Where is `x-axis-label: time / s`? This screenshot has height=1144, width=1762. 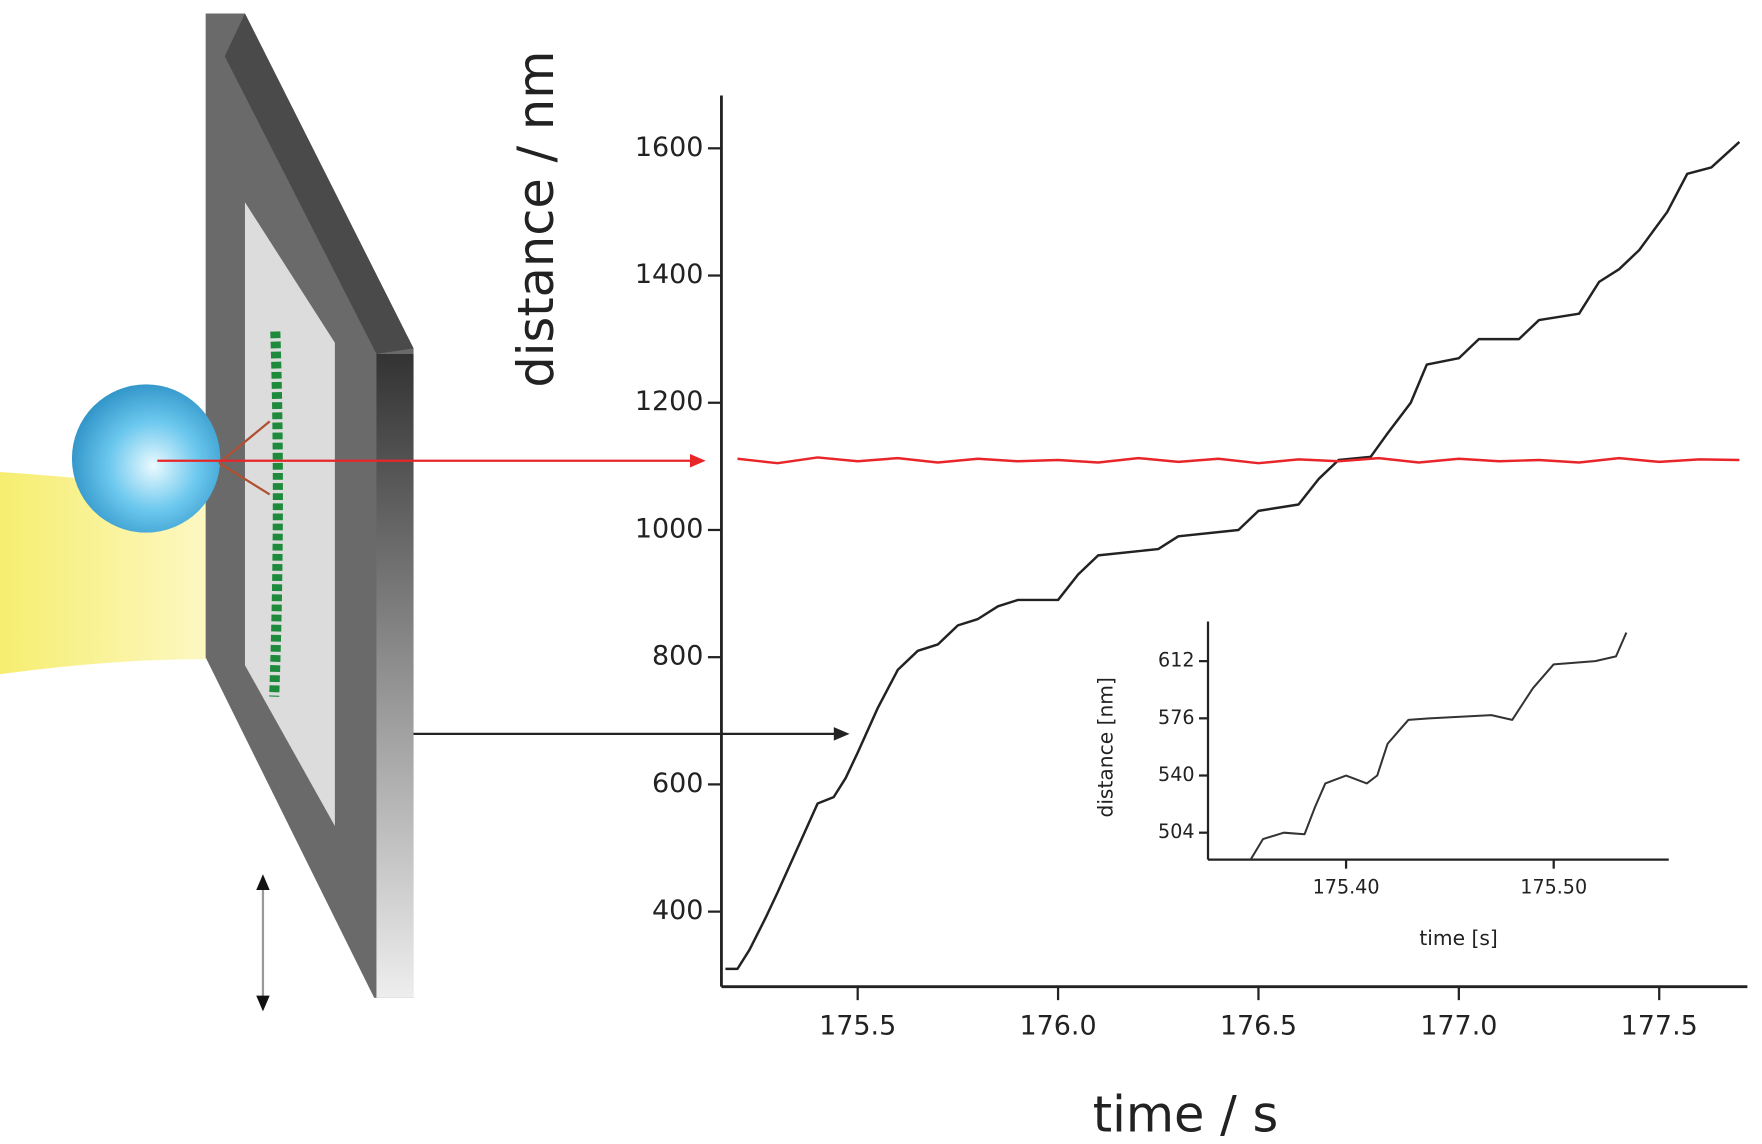 x-axis-label: time / s is located at coordinates (1186, 1115).